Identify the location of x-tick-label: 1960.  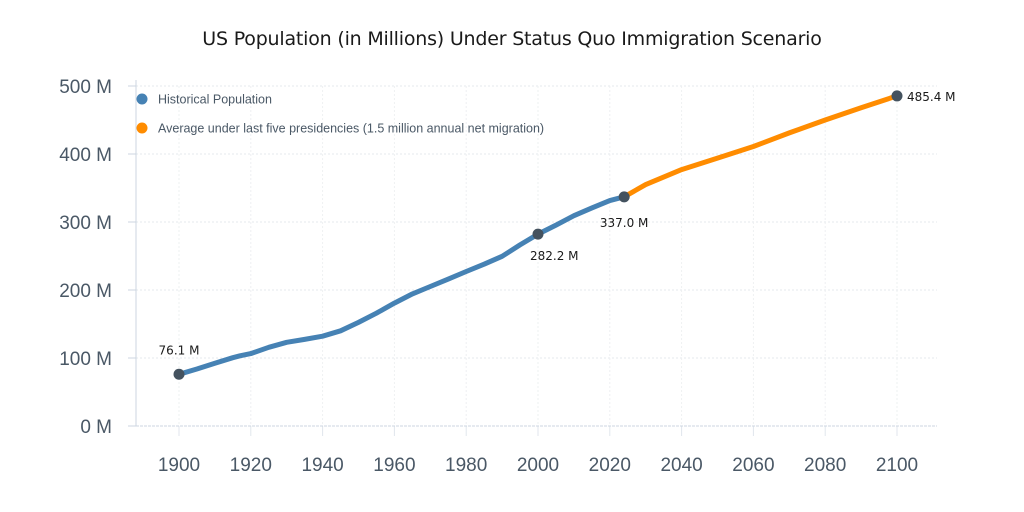
(394, 465).